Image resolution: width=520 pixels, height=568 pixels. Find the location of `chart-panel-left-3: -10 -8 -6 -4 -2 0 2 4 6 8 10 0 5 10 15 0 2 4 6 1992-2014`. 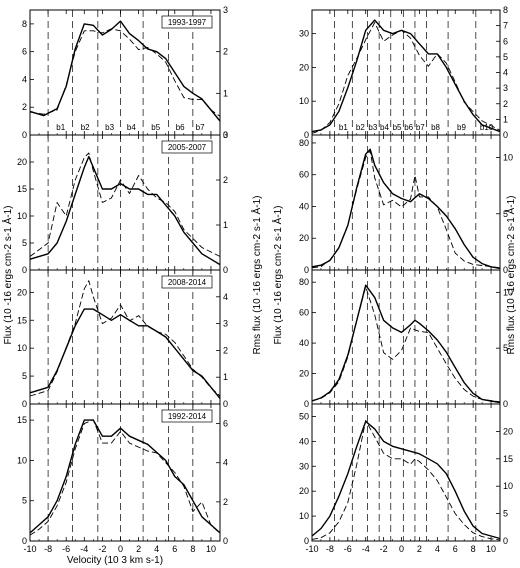

chart-panel-left-3: -10 -8 -6 -4 -2 0 2 4 6 8 10 0 5 10 15 0 2 4 6 1992-2014 is located at coordinates (122, 478).